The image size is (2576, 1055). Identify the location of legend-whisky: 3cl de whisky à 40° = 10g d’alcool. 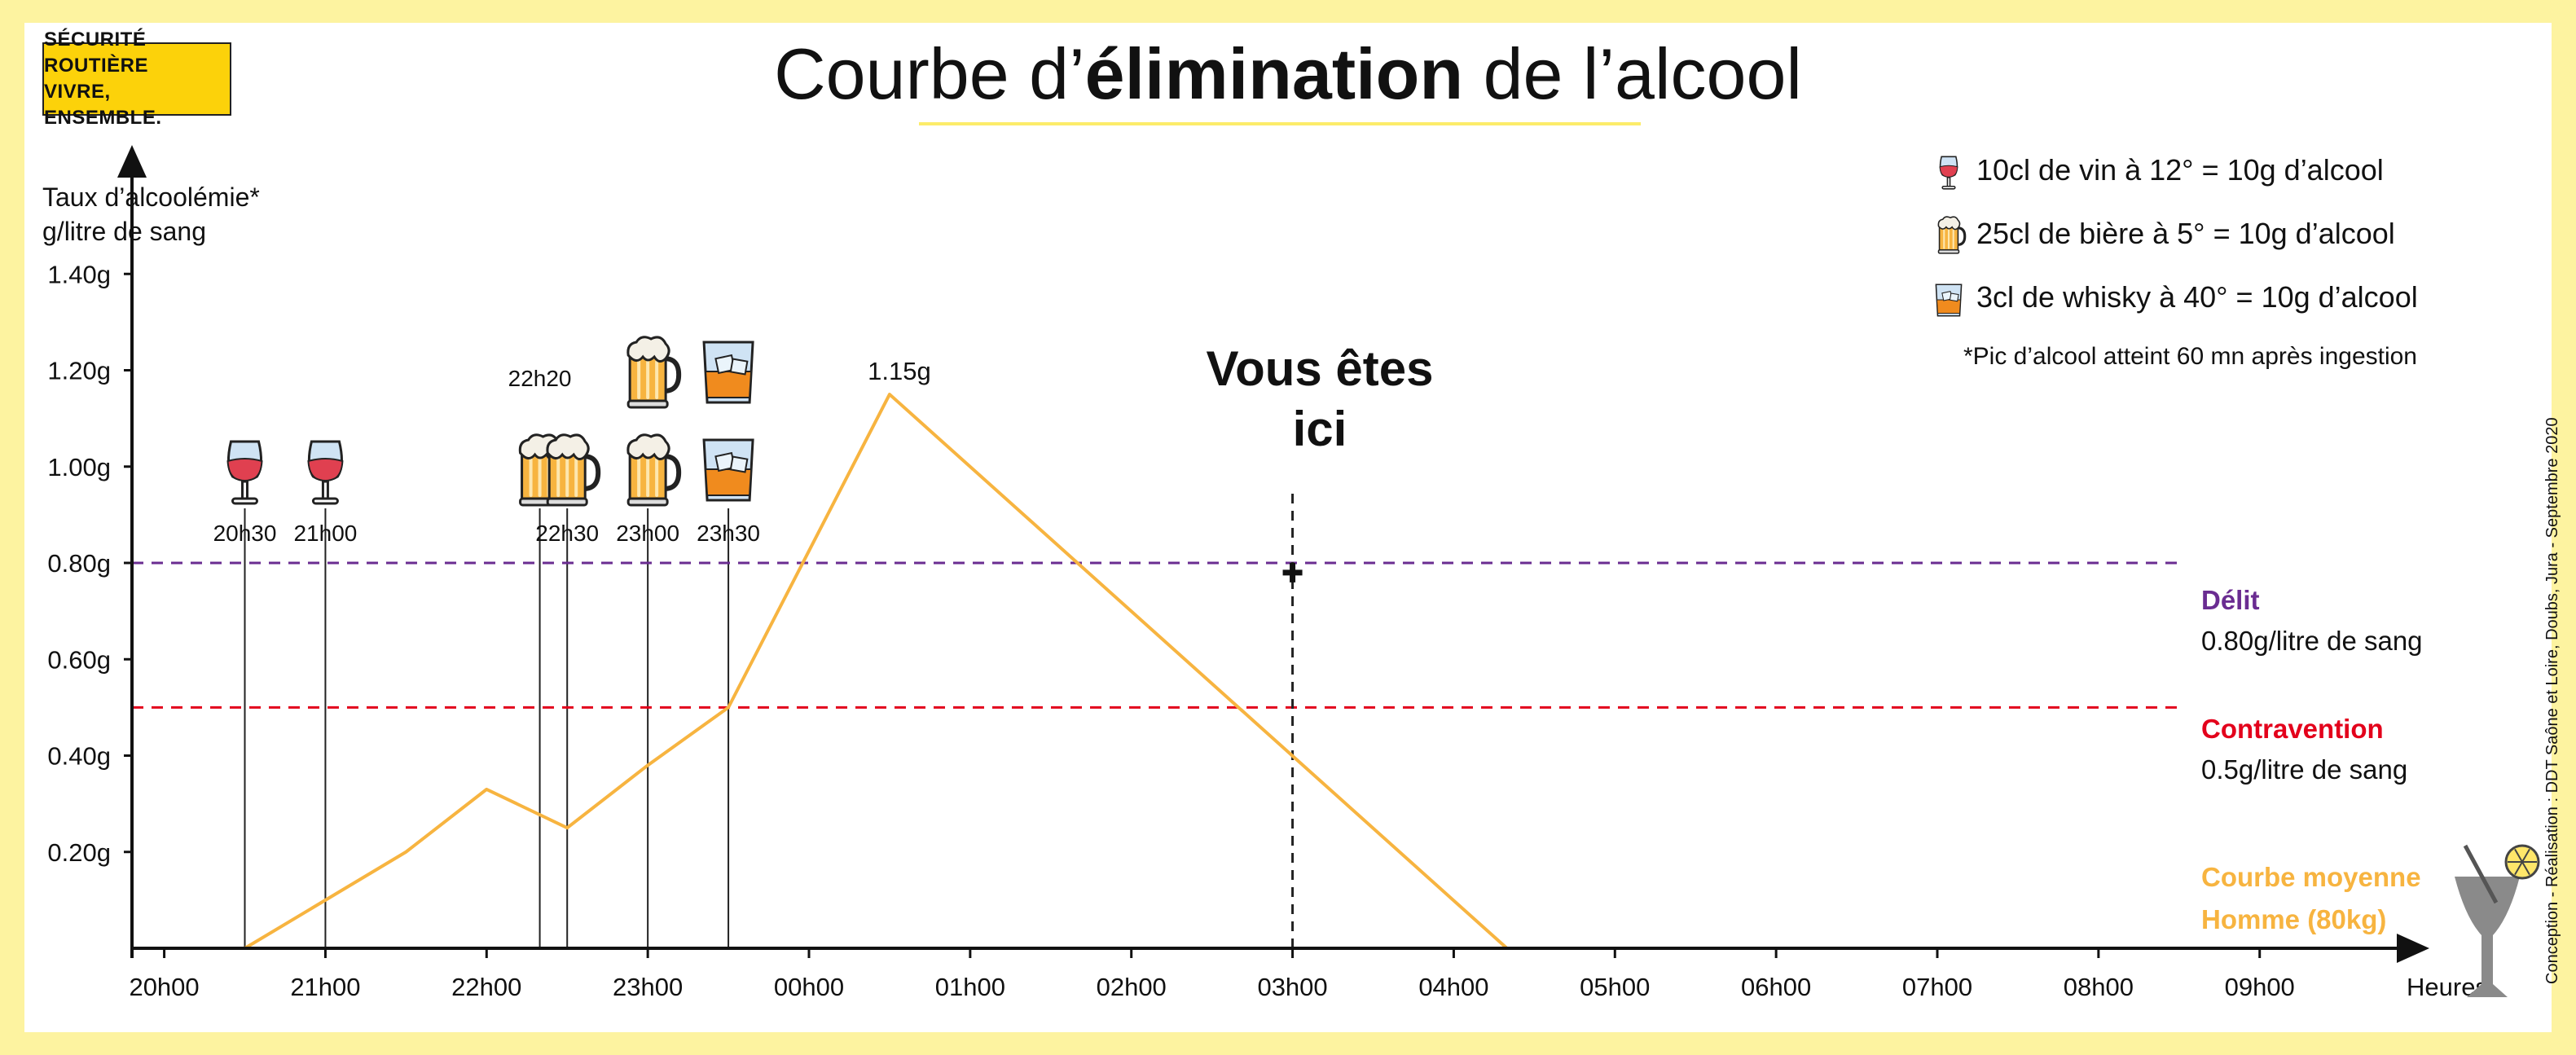
(2197, 297).